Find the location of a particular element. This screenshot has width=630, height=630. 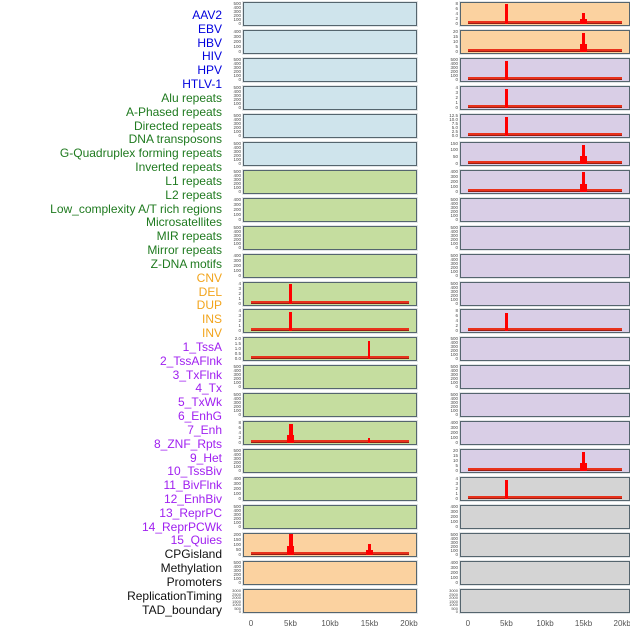

track-plot-z-dna-motifs is located at coordinates (330, 517).